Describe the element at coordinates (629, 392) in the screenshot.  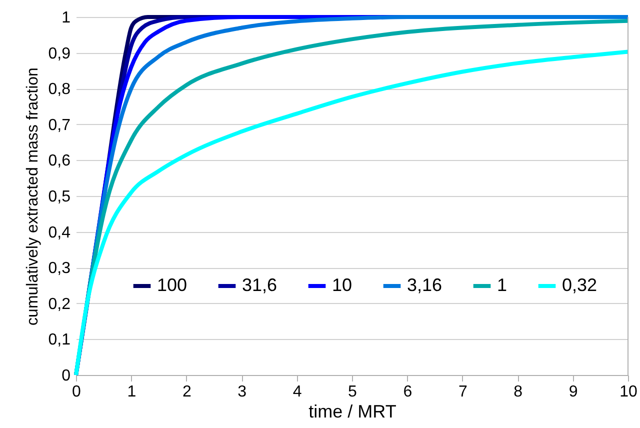
I see `x-tick-label: 10` at that location.